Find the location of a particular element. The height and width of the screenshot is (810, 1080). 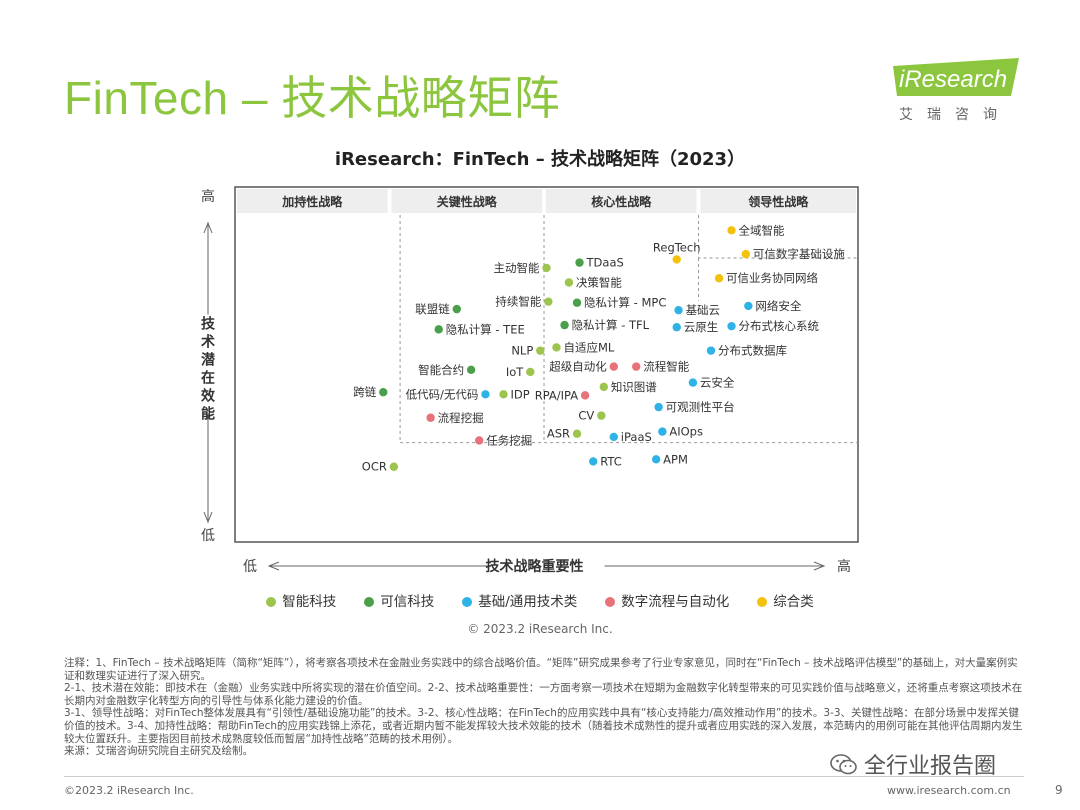

data-point-label: 任务挖掘 is located at coordinates (509, 440).